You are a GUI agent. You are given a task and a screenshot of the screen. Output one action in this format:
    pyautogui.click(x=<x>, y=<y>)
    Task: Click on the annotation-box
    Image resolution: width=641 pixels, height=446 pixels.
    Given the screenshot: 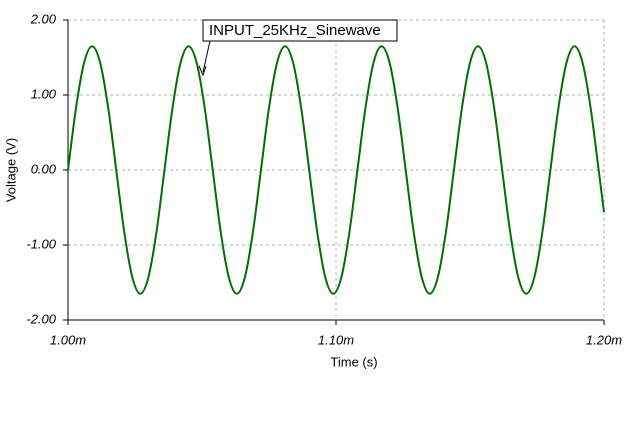 What is the action you would take?
    pyautogui.click(x=300, y=30)
    